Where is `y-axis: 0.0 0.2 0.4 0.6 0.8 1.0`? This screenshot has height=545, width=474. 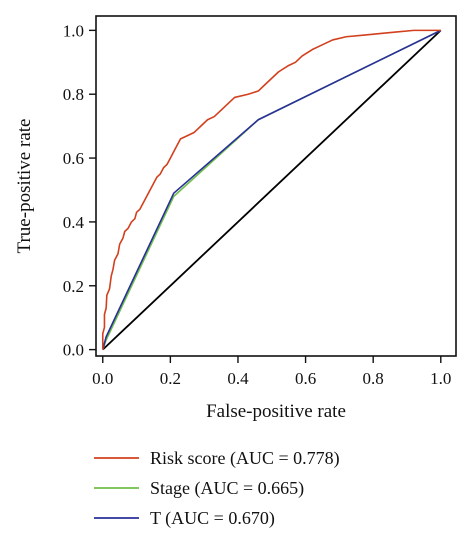
y-axis: 0.0 0.2 0.4 0.6 0.8 1.0 is located at coordinates (79, 190).